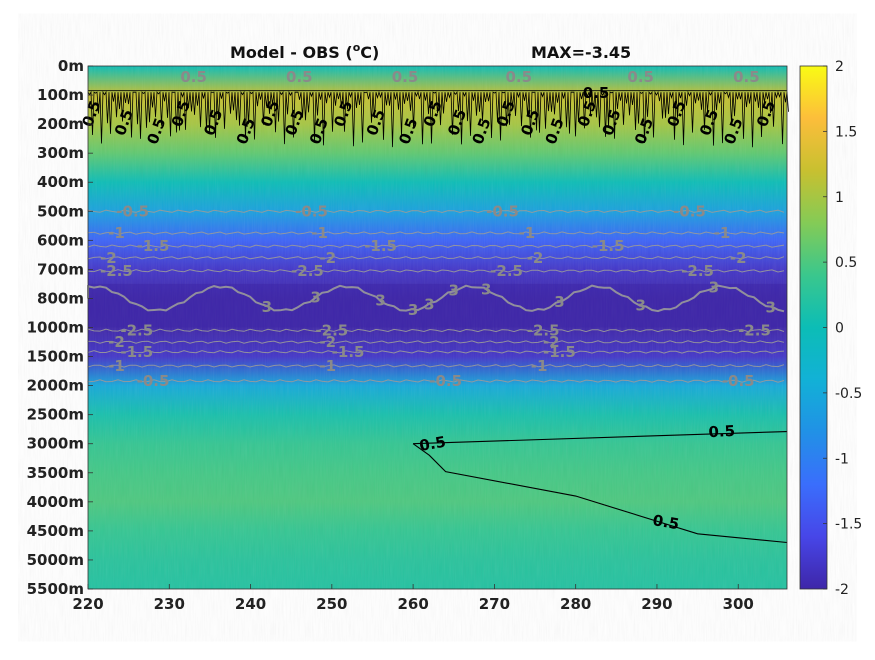 Image resolution: width=875 pixels, height=660 pixels. Describe the element at coordinates (291, 52) in the screenshot. I see `title-prefix: Model - OBS (` at that location.